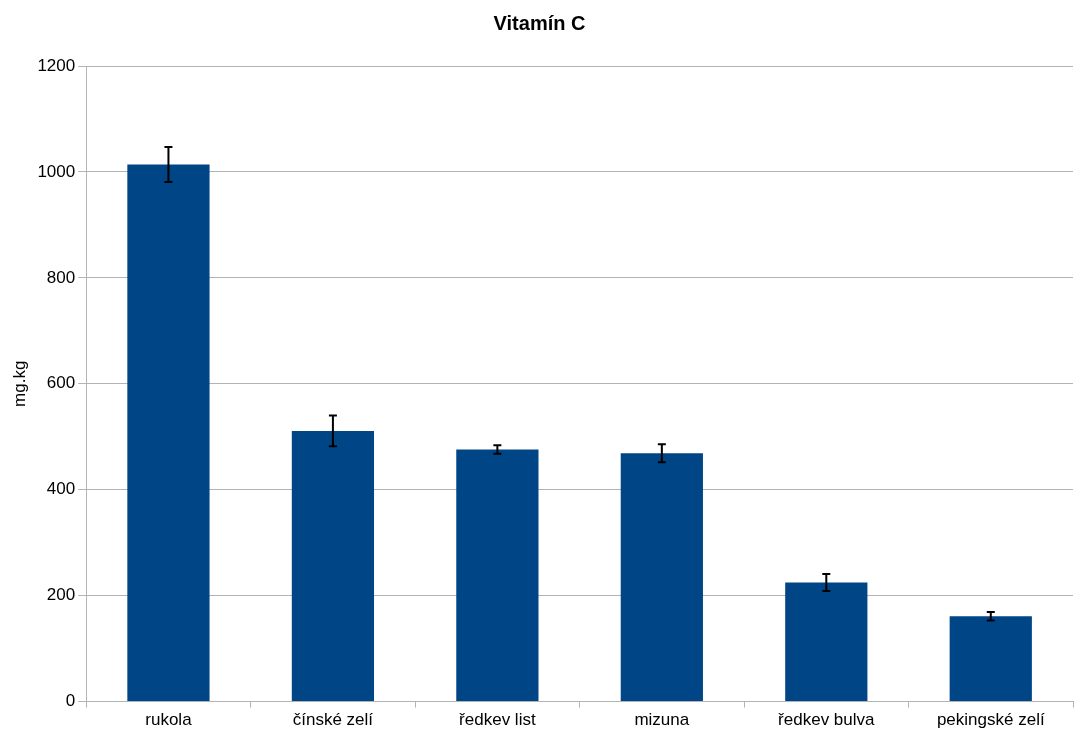 Image resolution: width=1077 pixels, height=738 pixels. What do you see at coordinates (497, 720) in the screenshot?
I see `x-tick-label: ředkev list` at bounding box center [497, 720].